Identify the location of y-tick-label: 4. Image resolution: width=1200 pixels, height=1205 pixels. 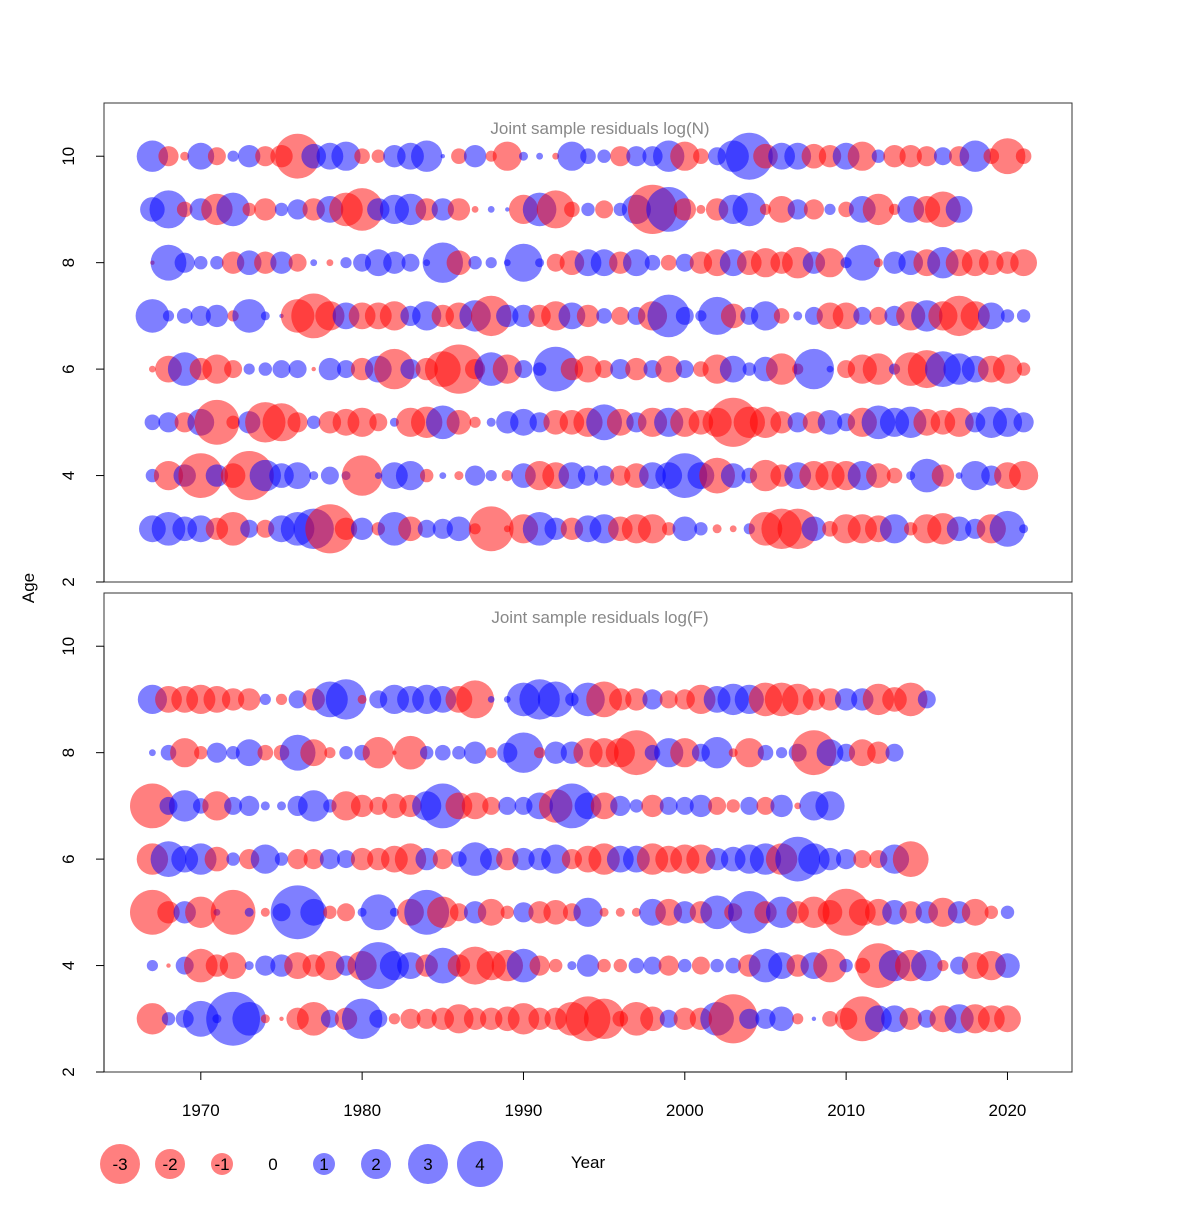
(68, 475).